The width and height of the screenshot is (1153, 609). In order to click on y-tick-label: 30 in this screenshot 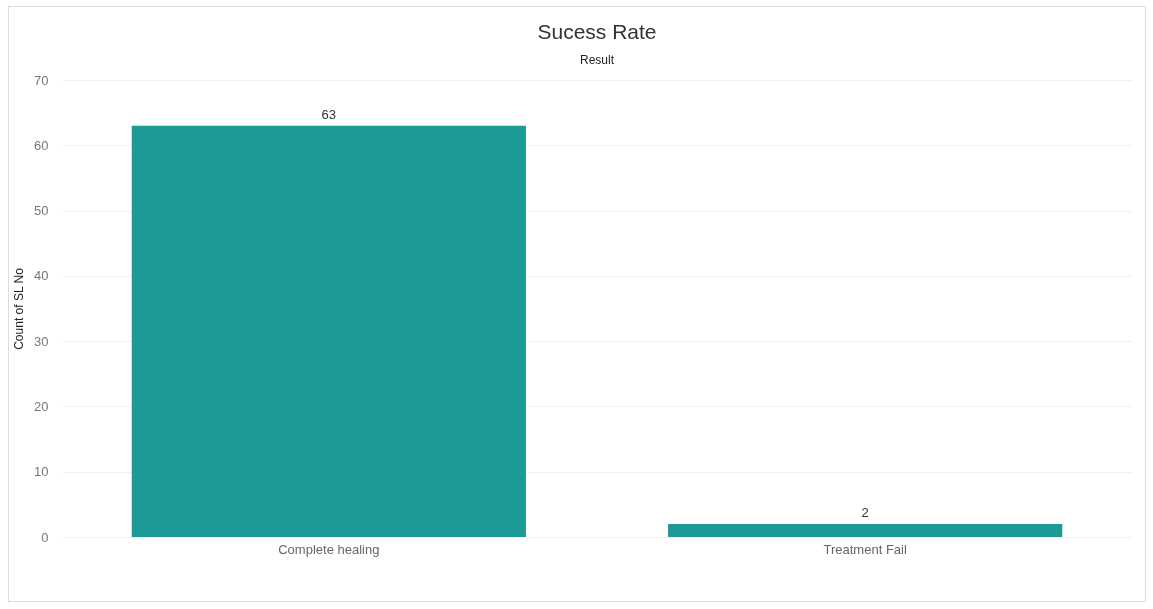, I will do `click(41, 341)`.